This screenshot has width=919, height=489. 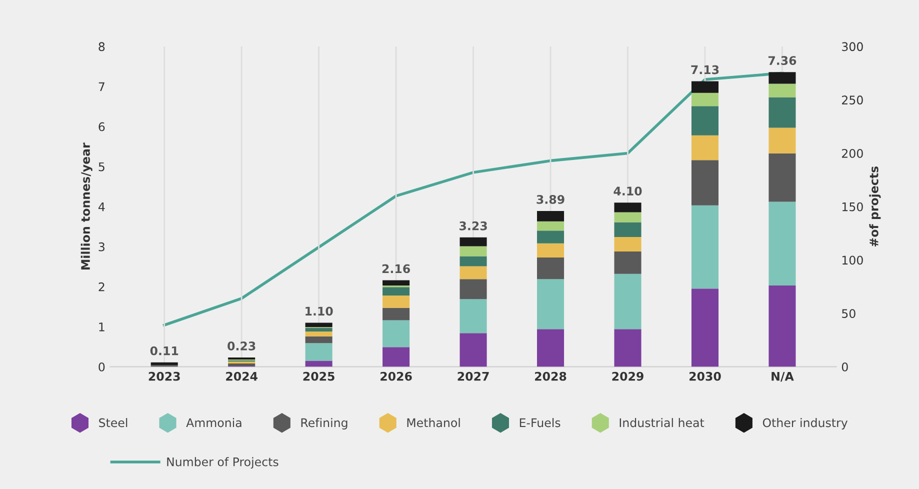 What do you see at coordinates (852, 47) in the screenshot?
I see `y2-tick-label: 300` at bounding box center [852, 47].